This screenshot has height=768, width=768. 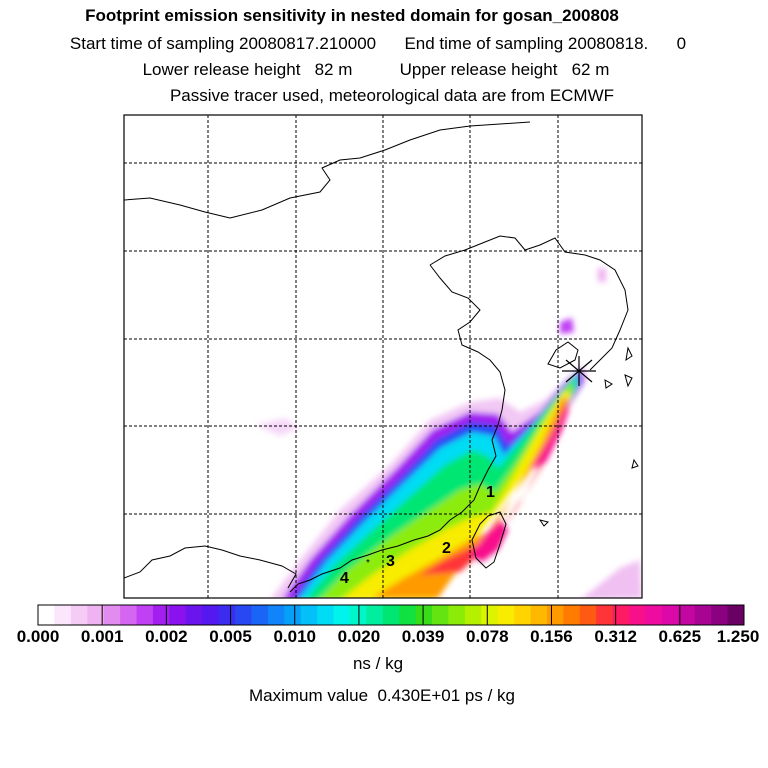 I want to click on point-marker-3: *, so click(x=368, y=563).